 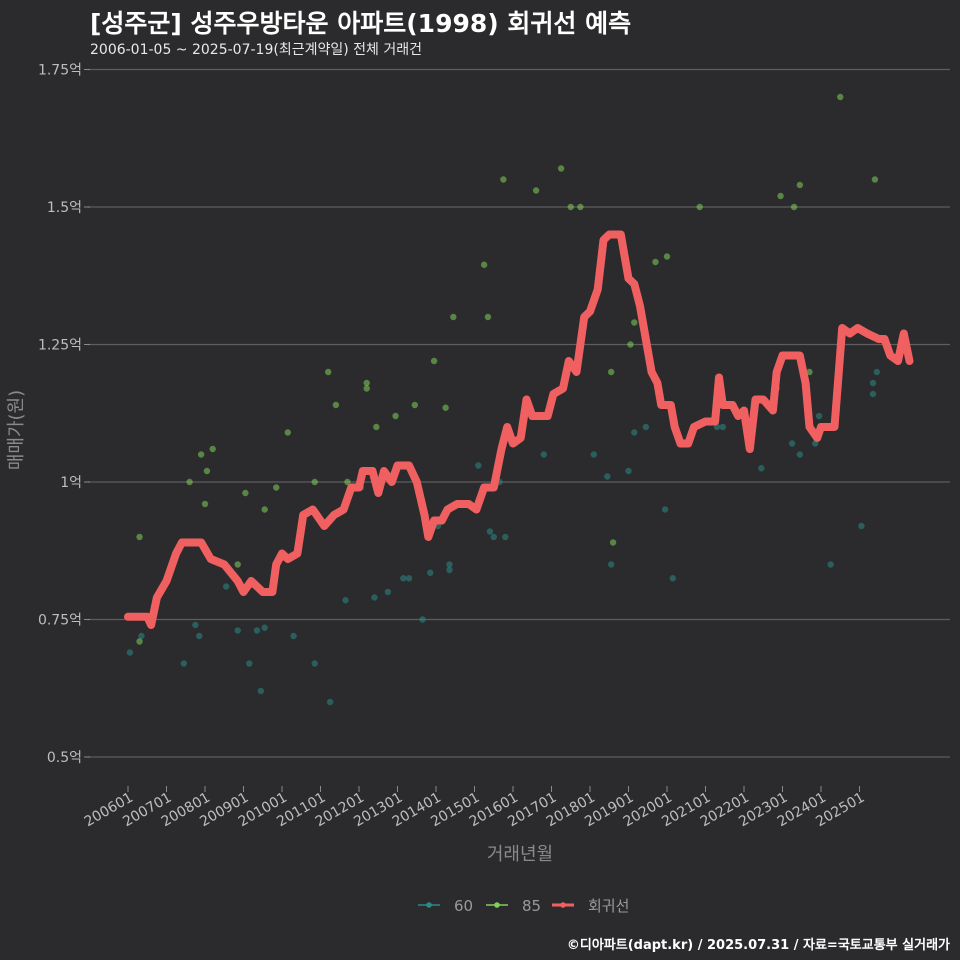 I want to click on y-axis: 0.5억 0.75억 1억 1.25억 1.5억 1.75억, so click(x=64, y=414).